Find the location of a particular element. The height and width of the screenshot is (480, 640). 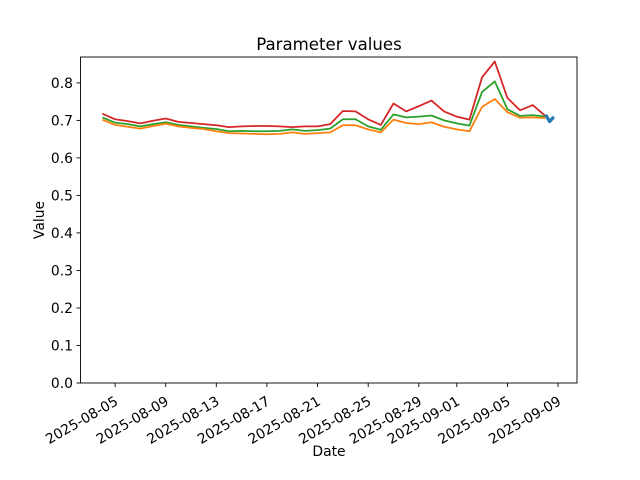

y-tick-label: 0.2 is located at coordinates (62, 309).